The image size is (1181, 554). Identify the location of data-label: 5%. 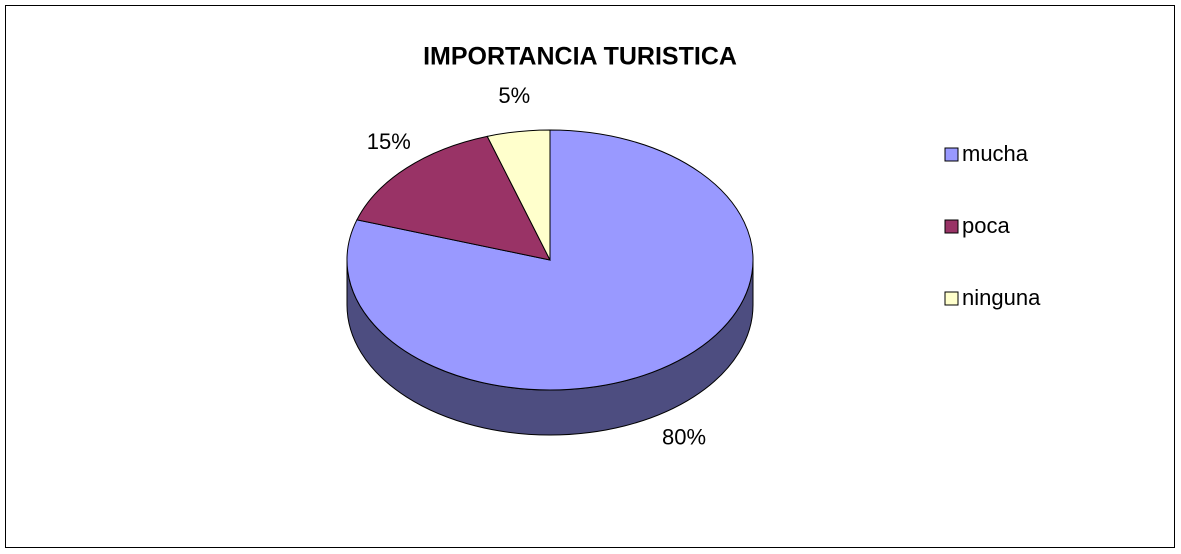
(514, 95).